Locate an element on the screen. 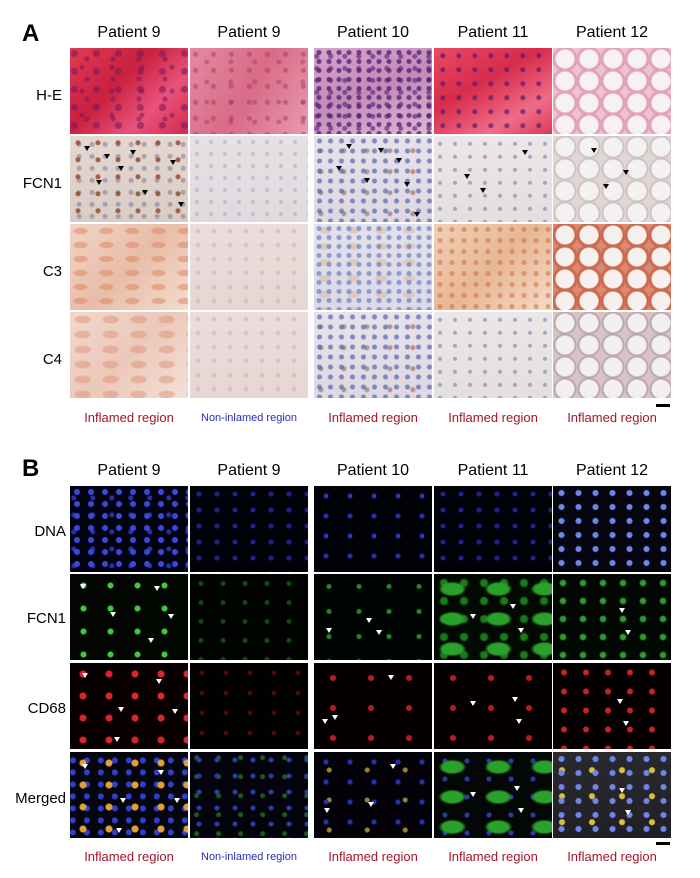 The image size is (700, 878). micrograph-c3-patient9-inflamed is located at coordinates (129, 267).